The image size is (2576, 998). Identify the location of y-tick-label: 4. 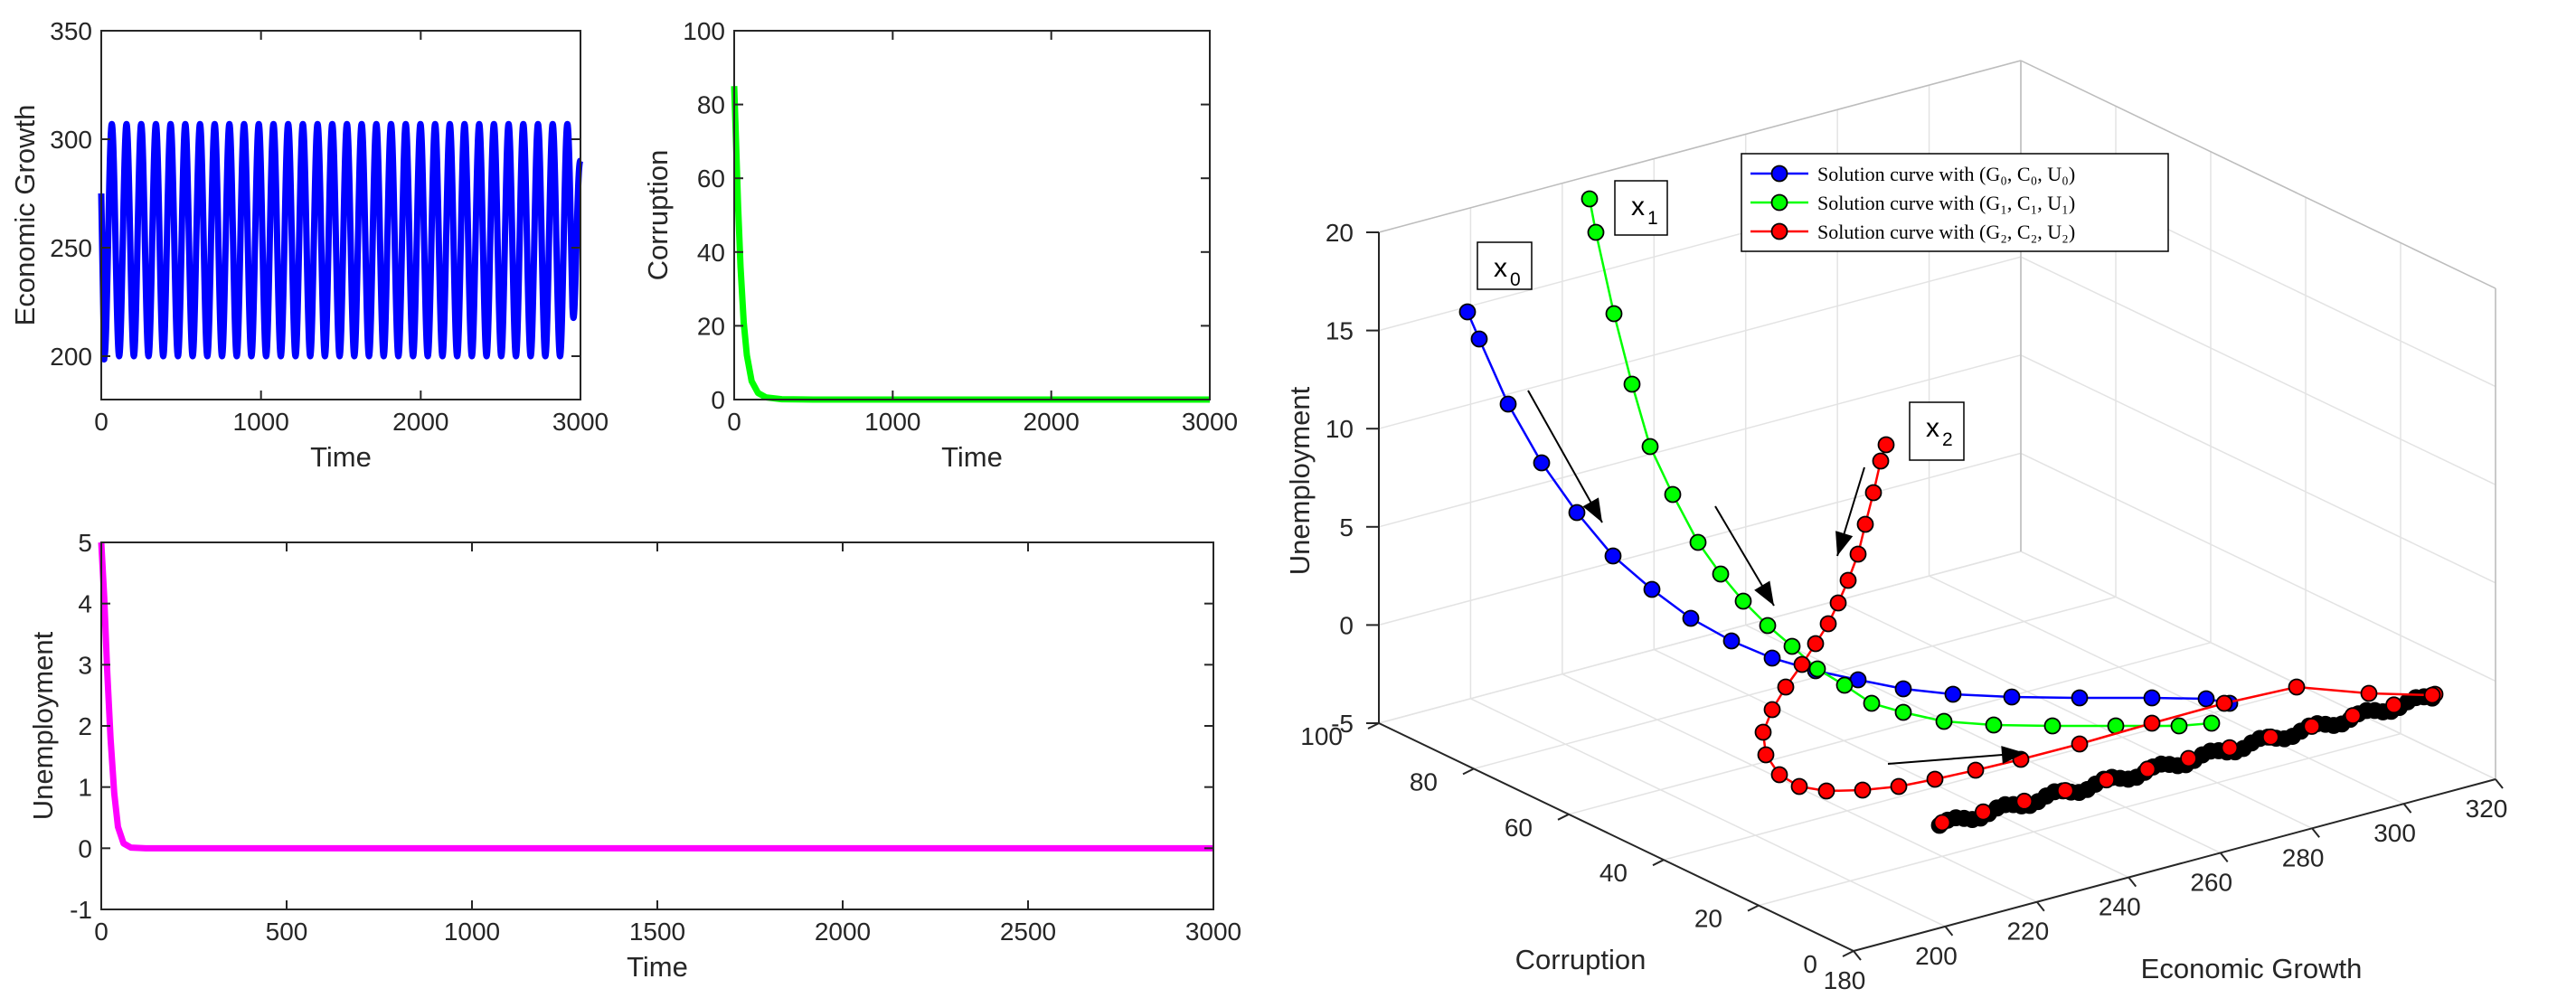
(85, 604).